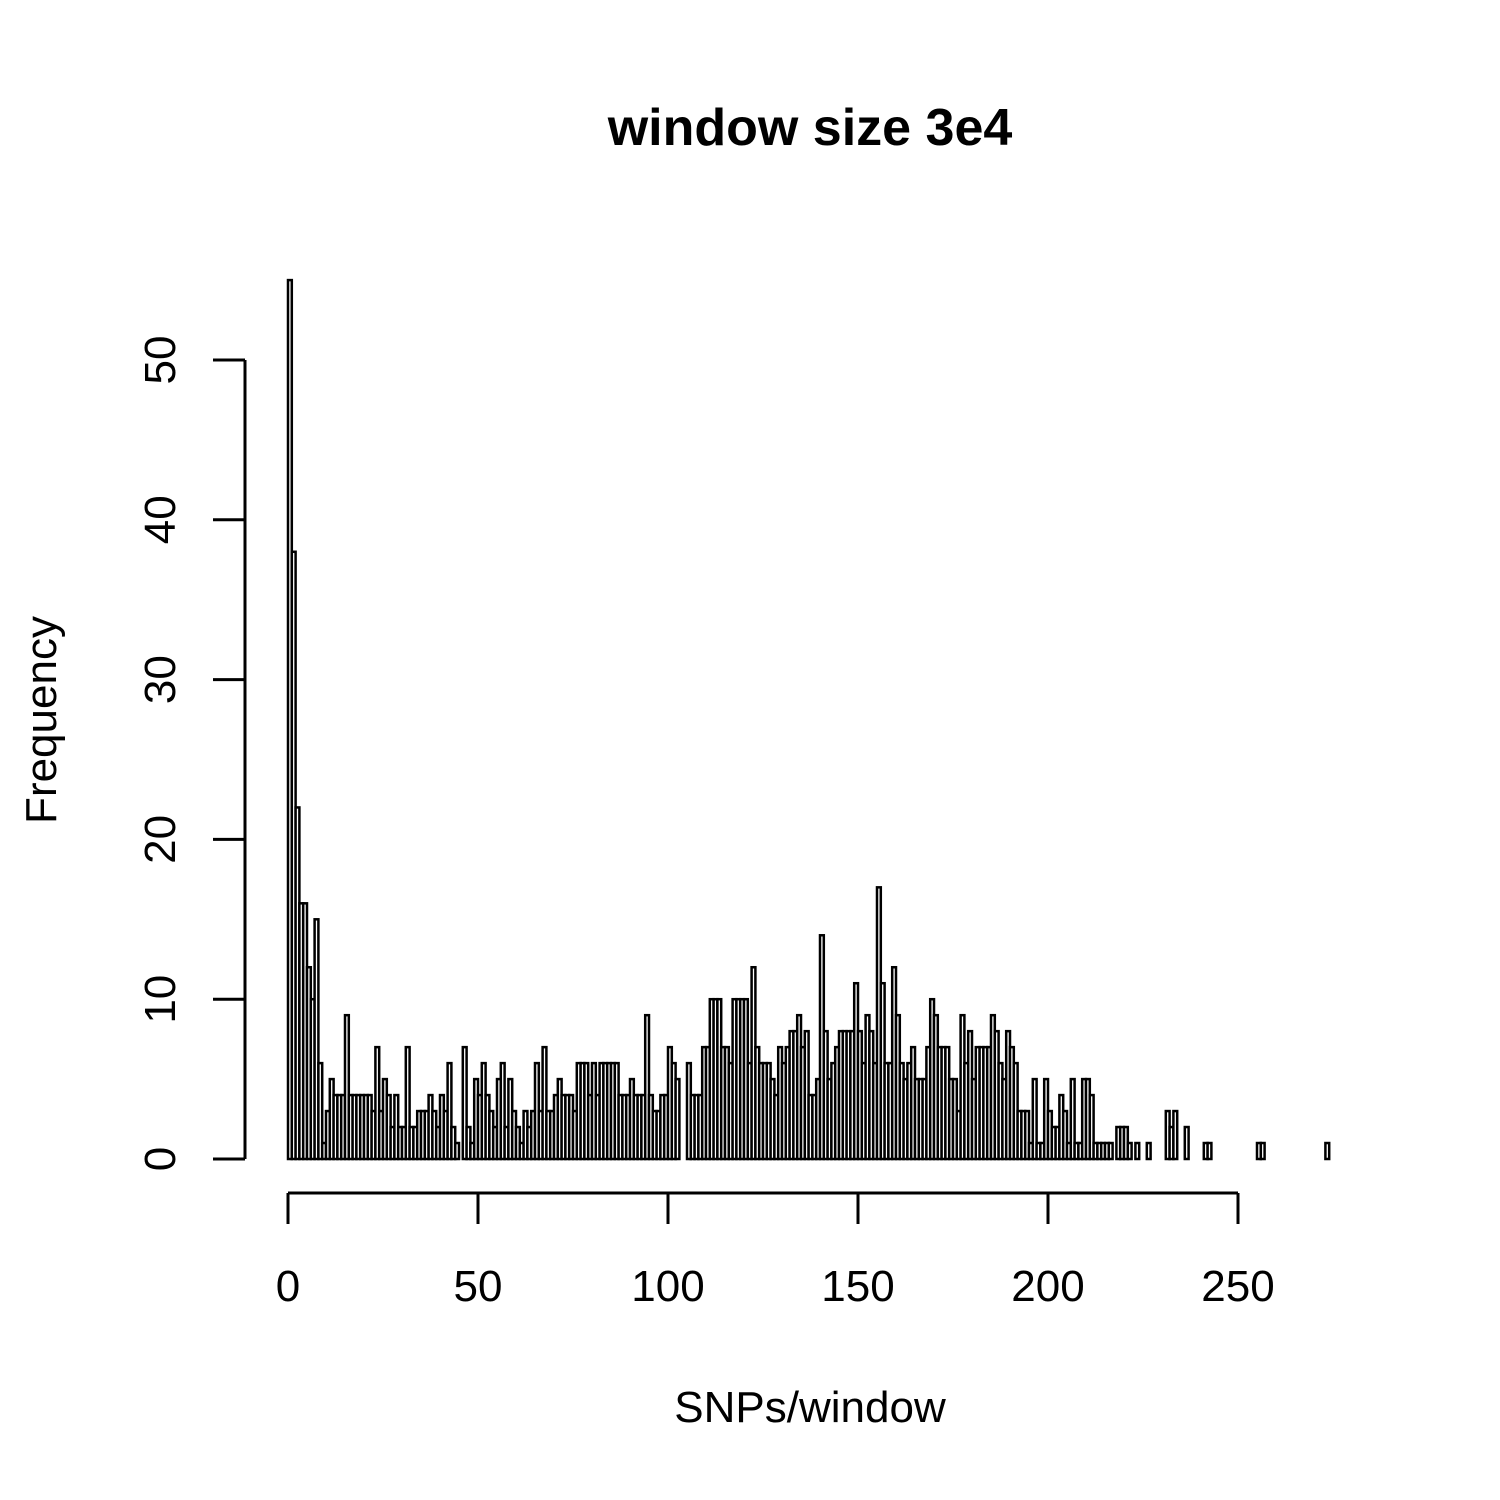 The height and width of the screenshot is (1500, 1500). What do you see at coordinates (160, 839) in the screenshot?
I see `y-tick-label: 20` at bounding box center [160, 839].